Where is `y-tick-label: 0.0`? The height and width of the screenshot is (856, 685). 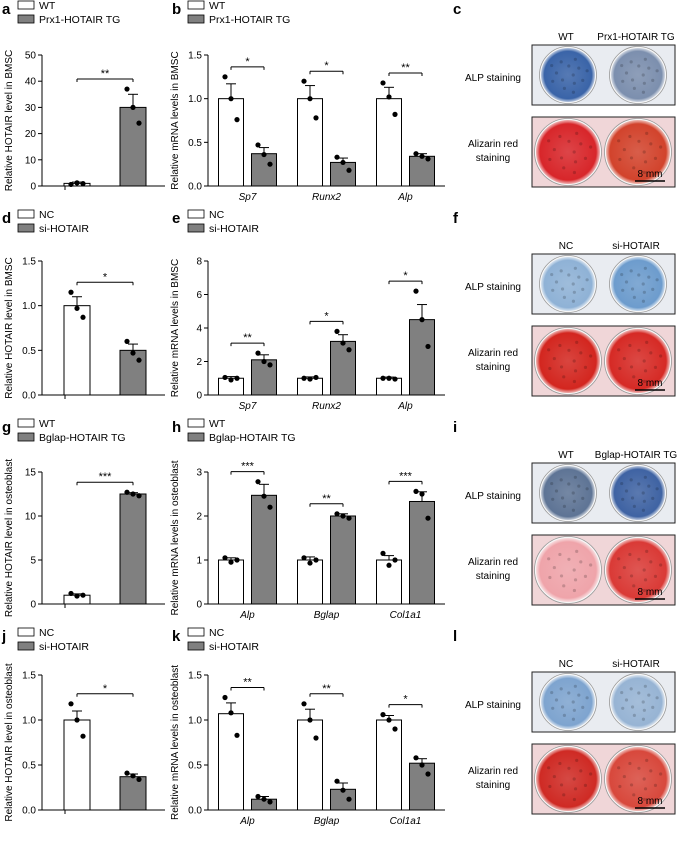 y-tick-label: 0.0 is located at coordinates (195, 187).